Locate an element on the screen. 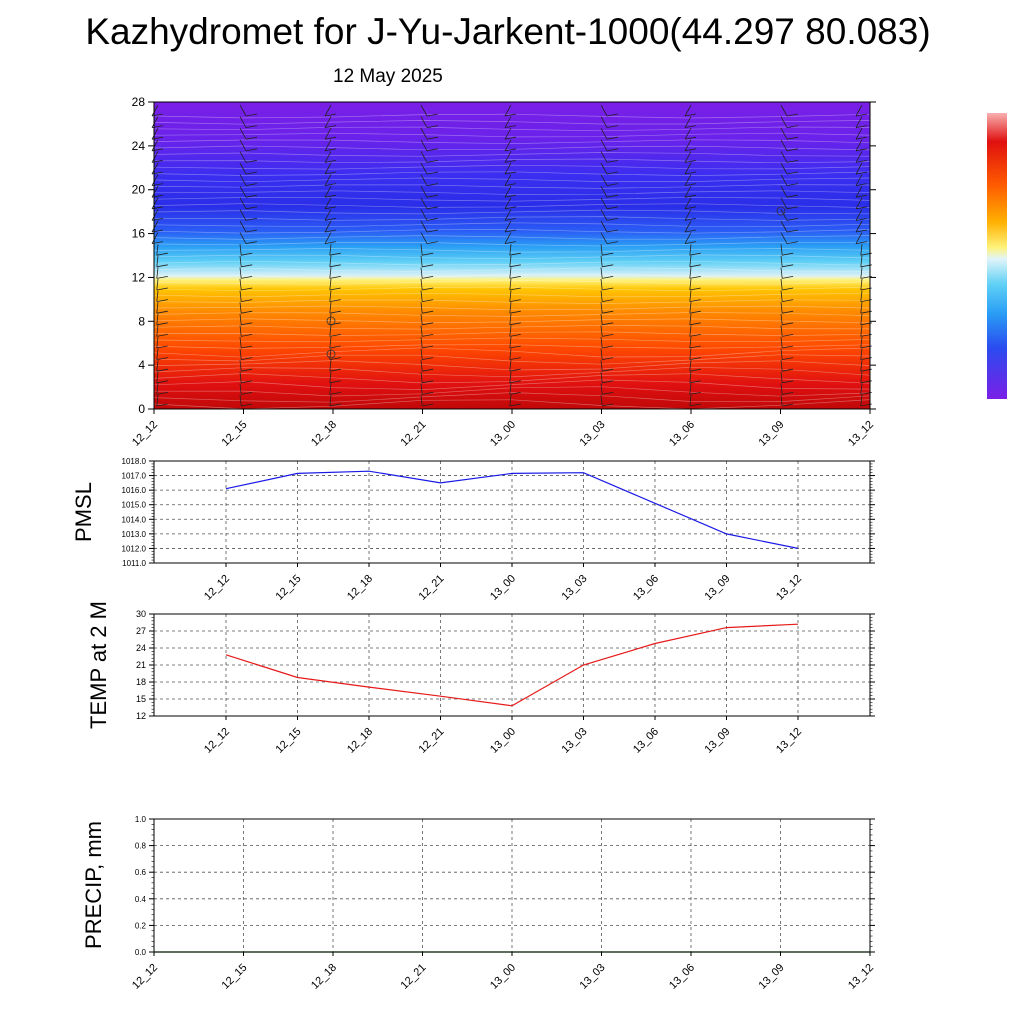 The image size is (1024, 1024). heatmap-x-tick-label: 12_15 is located at coordinates (235, 434).